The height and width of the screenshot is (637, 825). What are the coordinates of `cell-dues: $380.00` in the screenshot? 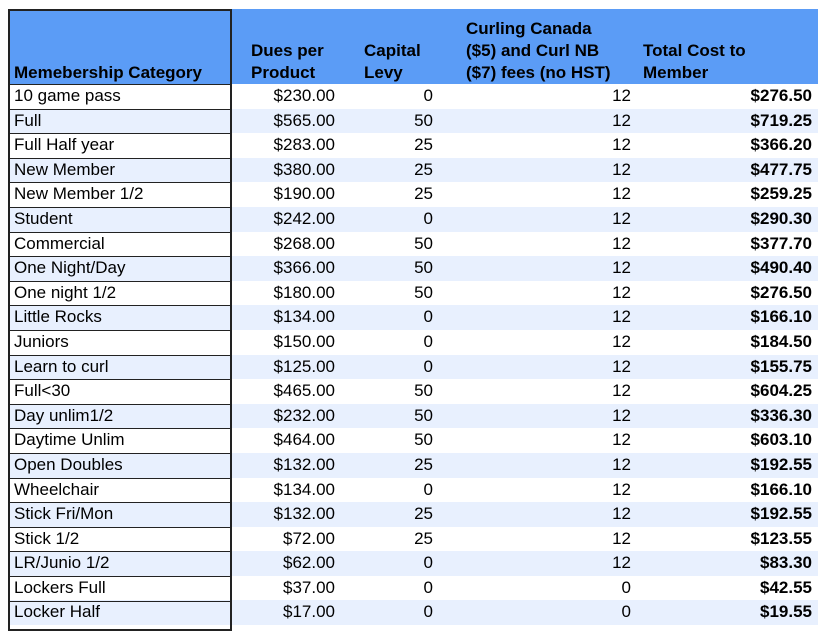 It's located at (304, 169).